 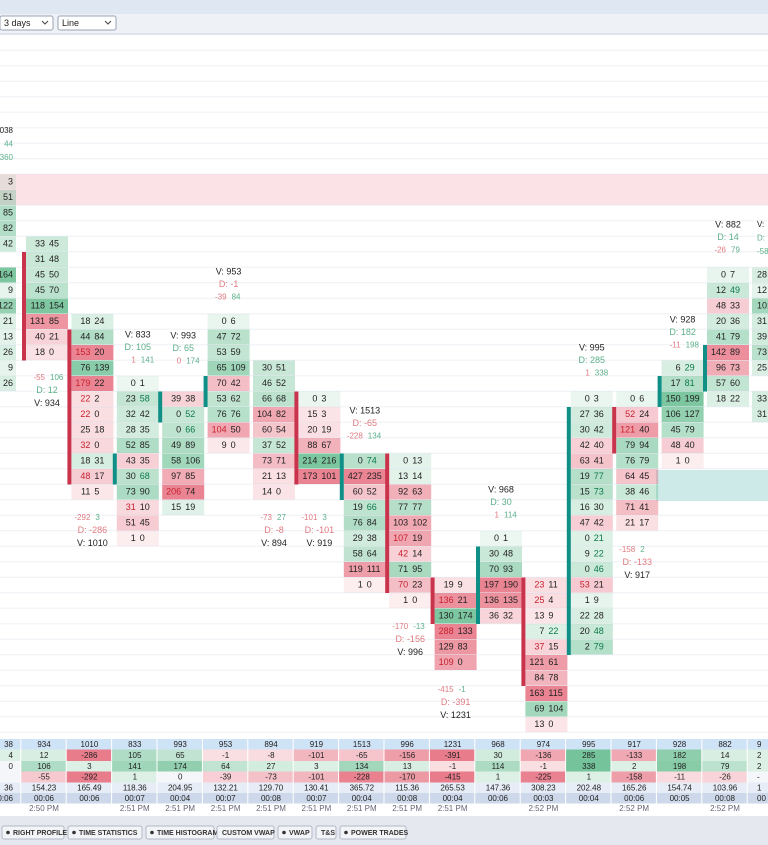 I want to click on tab-label: T&S, so click(x=328, y=833).